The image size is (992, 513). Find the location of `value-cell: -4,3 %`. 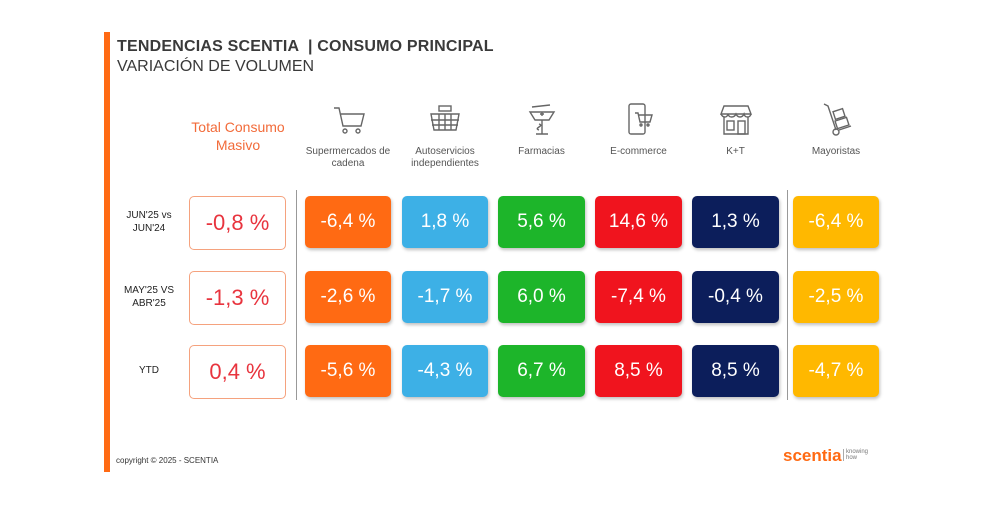

value-cell: -4,3 % is located at coordinates (445, 371).